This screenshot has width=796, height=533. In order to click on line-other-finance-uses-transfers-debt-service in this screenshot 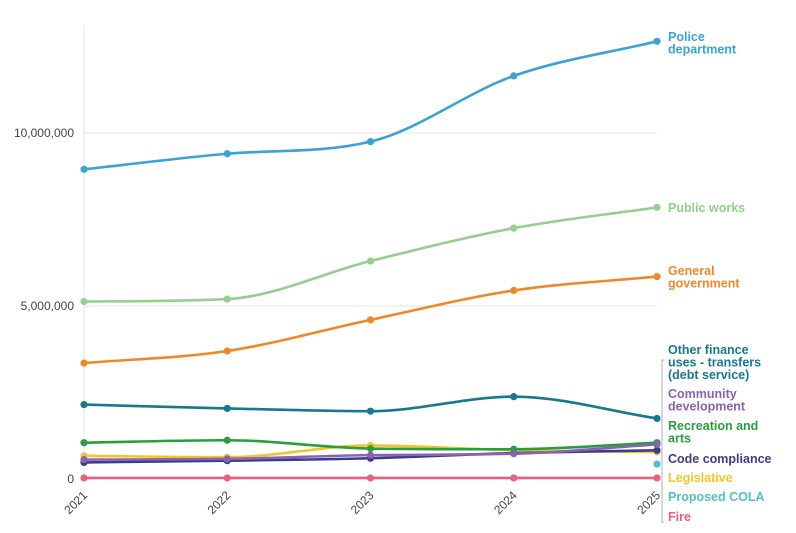, I will do `click(370, 407)`.